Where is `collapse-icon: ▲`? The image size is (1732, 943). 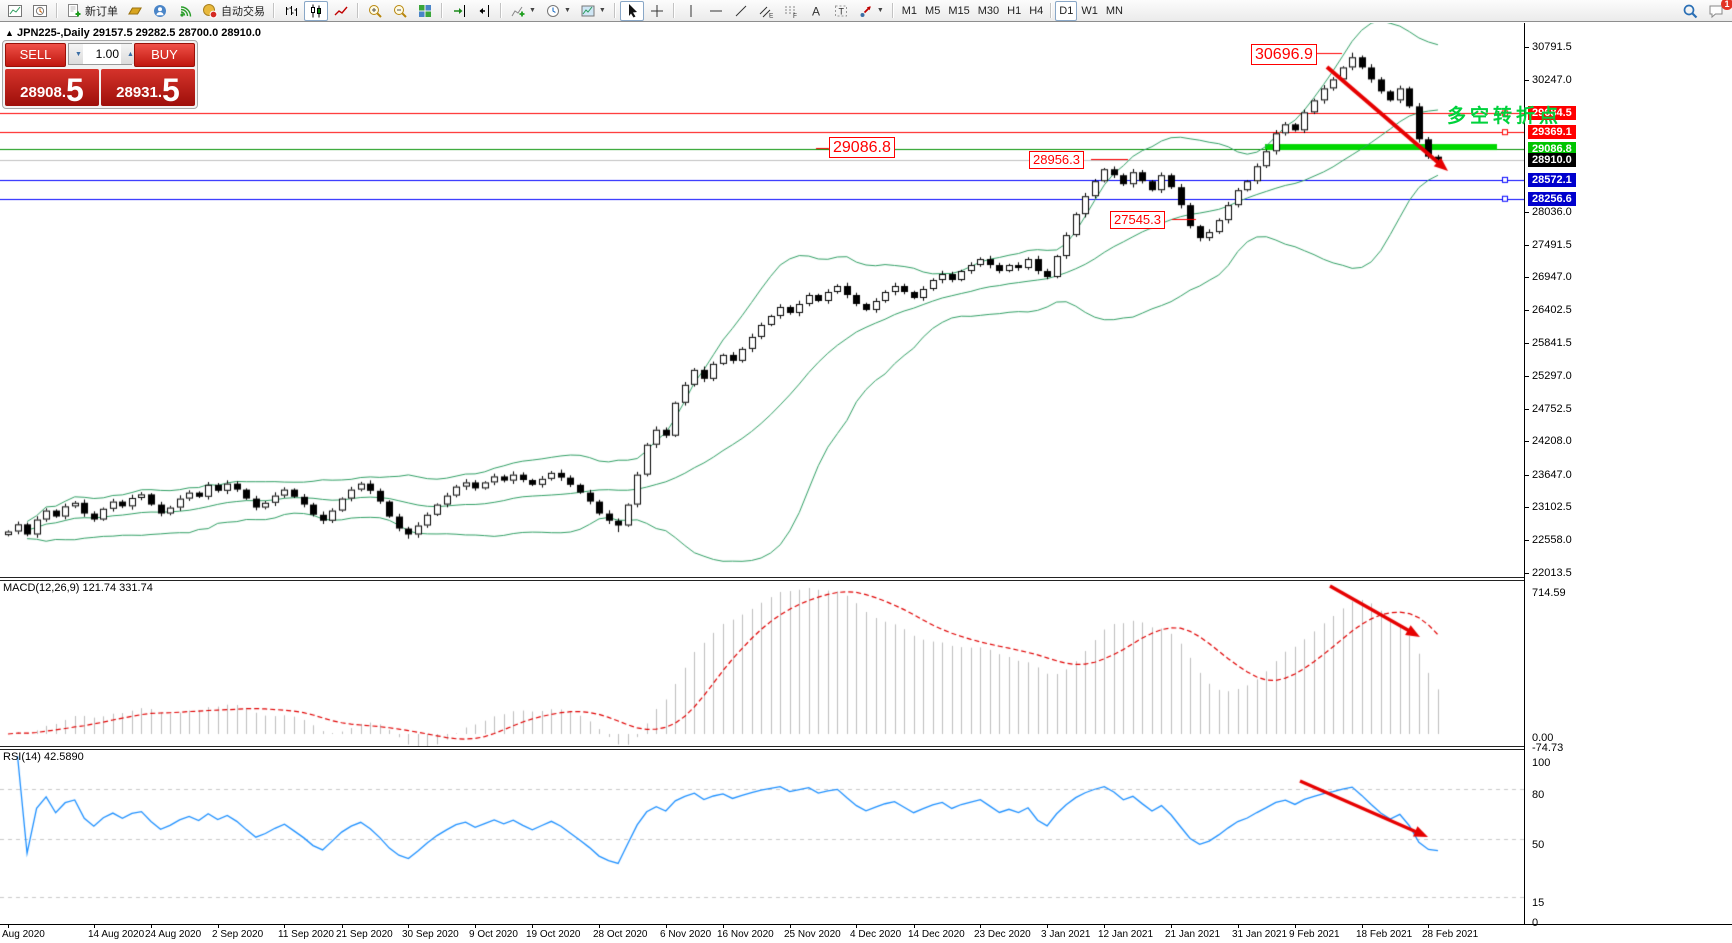 collapse-icon: ▲ is located at coordinates (9, 33).